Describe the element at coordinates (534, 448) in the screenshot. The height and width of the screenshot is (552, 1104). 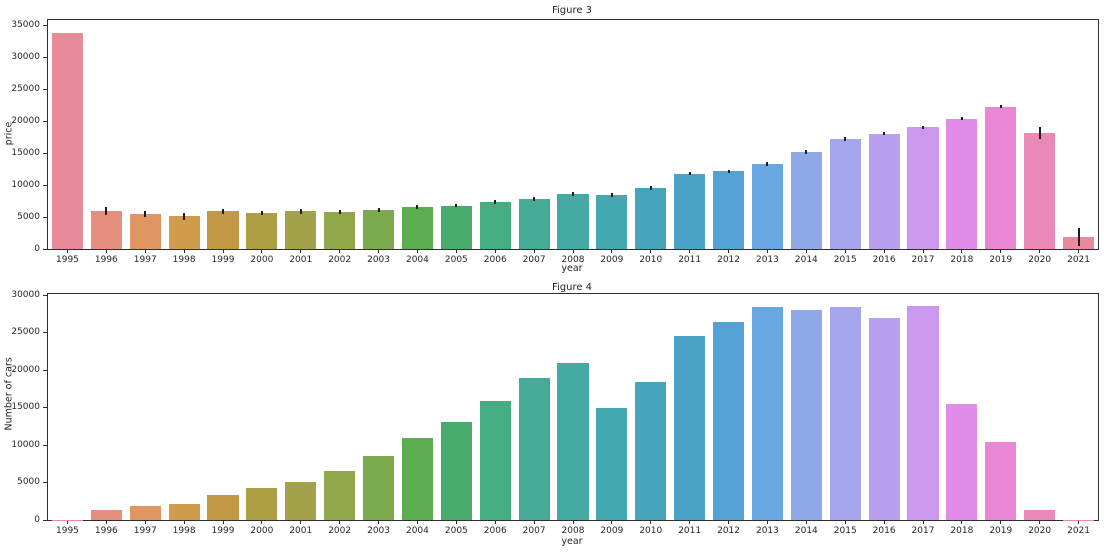
I see `bar-2007` at that location.